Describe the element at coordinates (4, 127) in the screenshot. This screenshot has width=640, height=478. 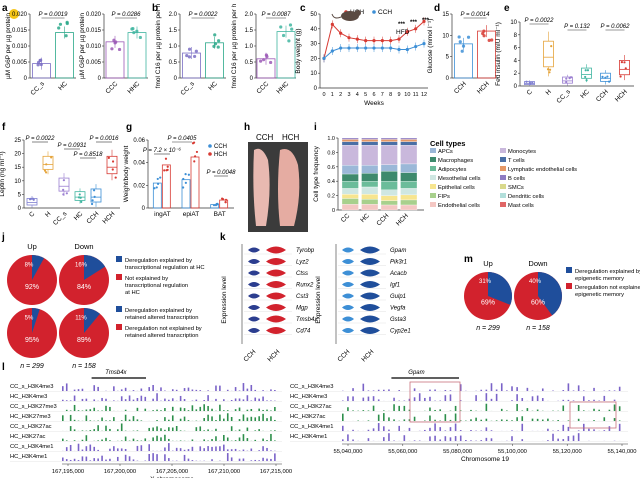
I see `panel-letter-f: f` at that location.